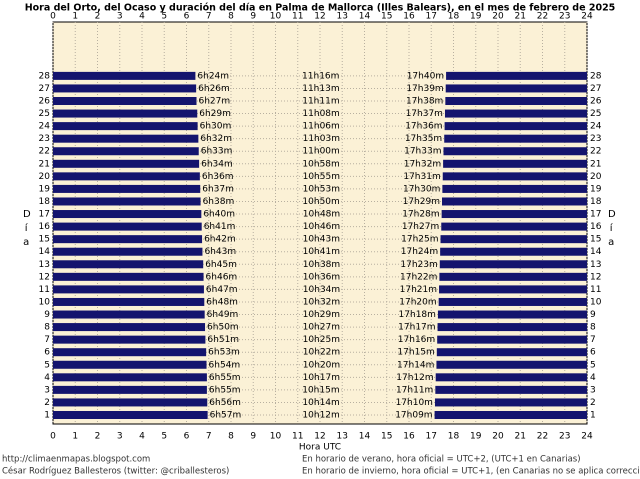 The width and height of the screenshot is (640, 479). What do you see at coordinates (593, 353) in the screenshot?
I see `y-tick-label: 6` at bounding box center [593, 353].